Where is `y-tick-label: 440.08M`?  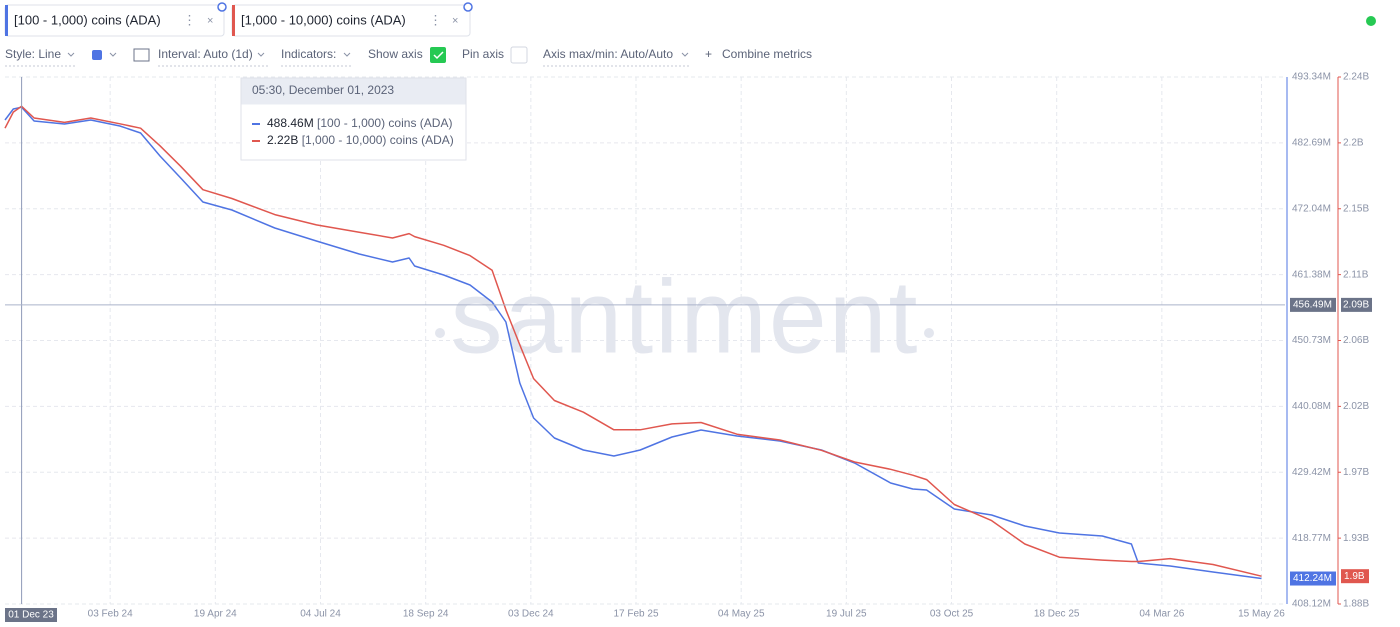
y-tick-label: 440.08M is located at coordinates (1311, 406).